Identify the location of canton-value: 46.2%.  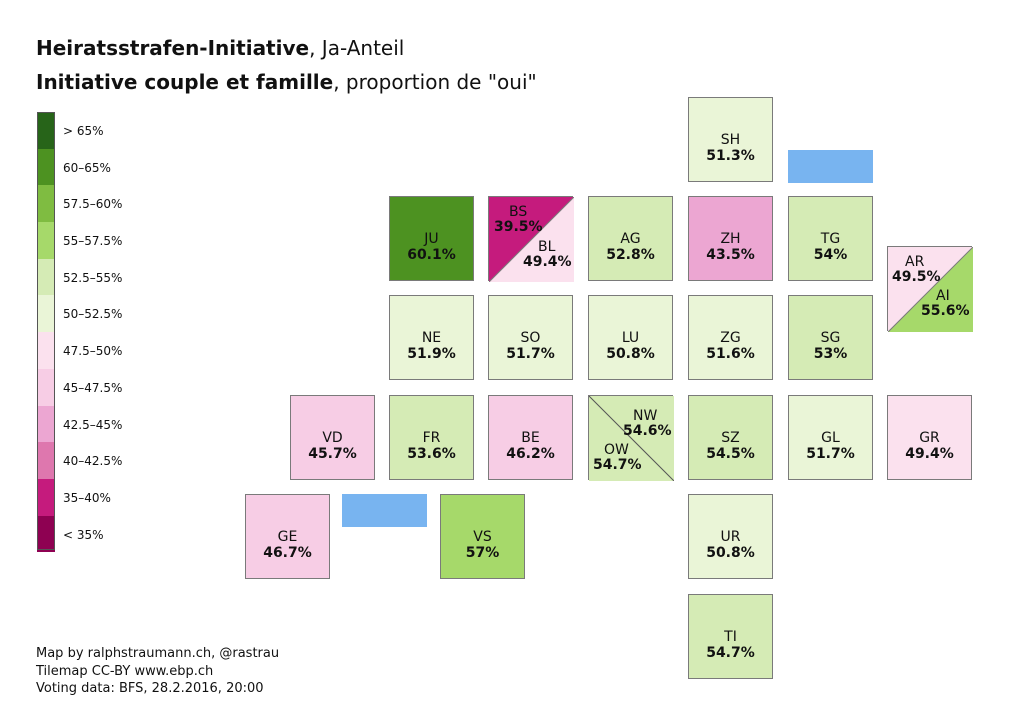
(530, 454).